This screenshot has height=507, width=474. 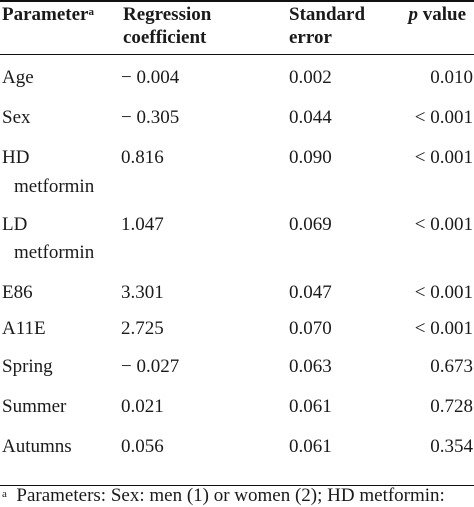 What do you see at coordinates (24, 328) in the screenshot?
I see `cell-parameter: A11E` at bounding box center [24, 328].